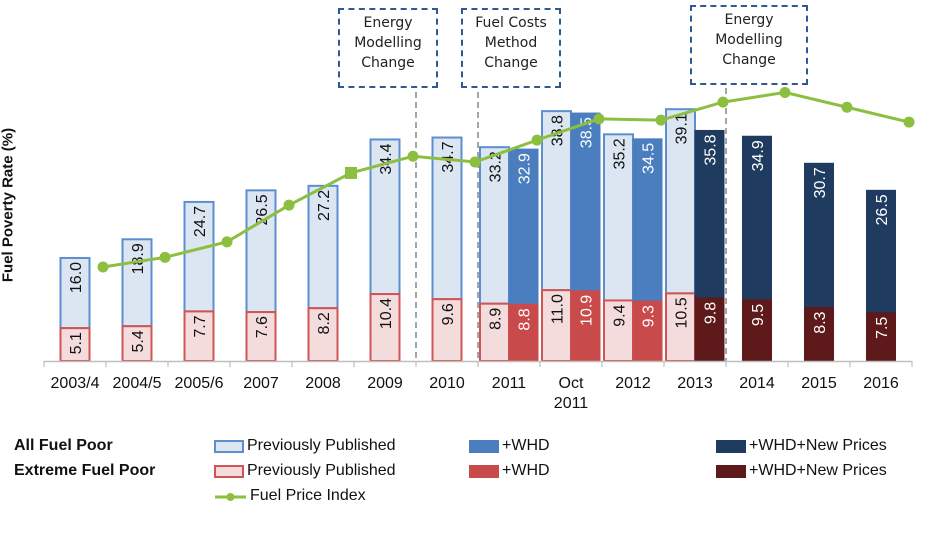 The height and width of the screenshot is (534, 947). What do you see at coordinates (620, 153) in the screenshot?
I see `data-label-all: 35.2` at bounding box center [620, 153].